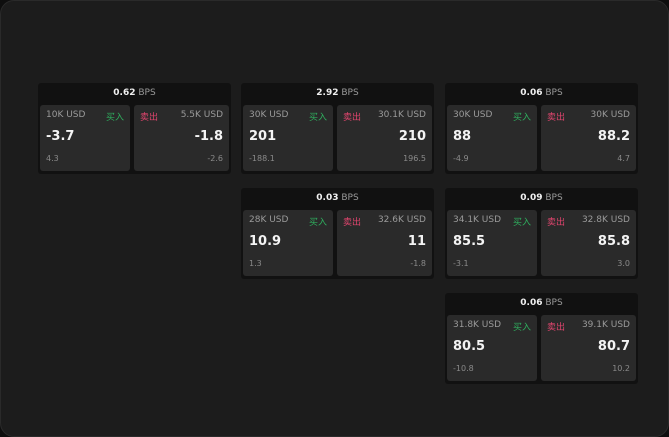 Image resolution: width=669 pixels, height=437 pixels. Describe the element at coordinates (262, 158) in the screenshot. I see `bid-change: -188.1` at that location.